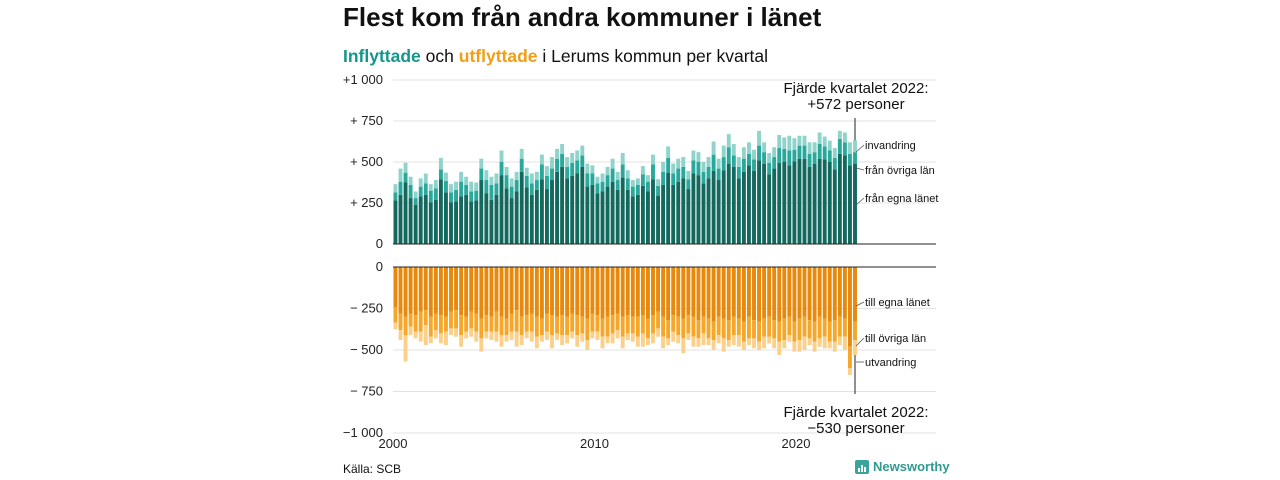 Image resolution: width=1280 pixels, height=480 pixels. I want to click on subtitle-outflow-word: utflyttade, so click(498, 56).